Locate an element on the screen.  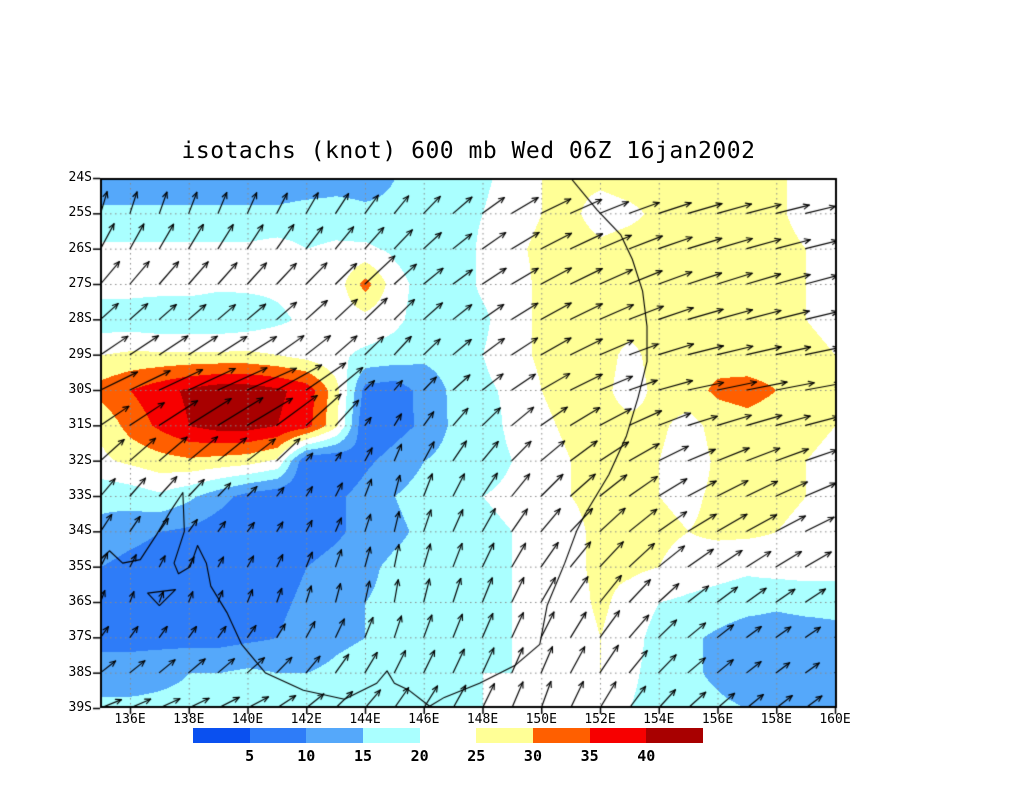
lat-tick-label: 38S is located at coordinates (80, 672).